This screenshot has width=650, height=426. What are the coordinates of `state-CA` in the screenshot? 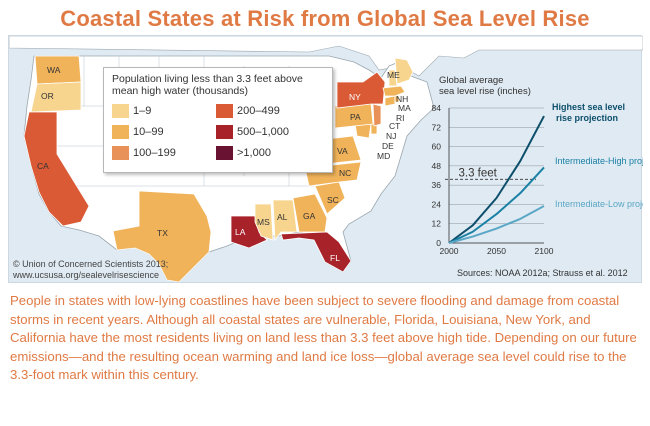 It's located at (56, 169).